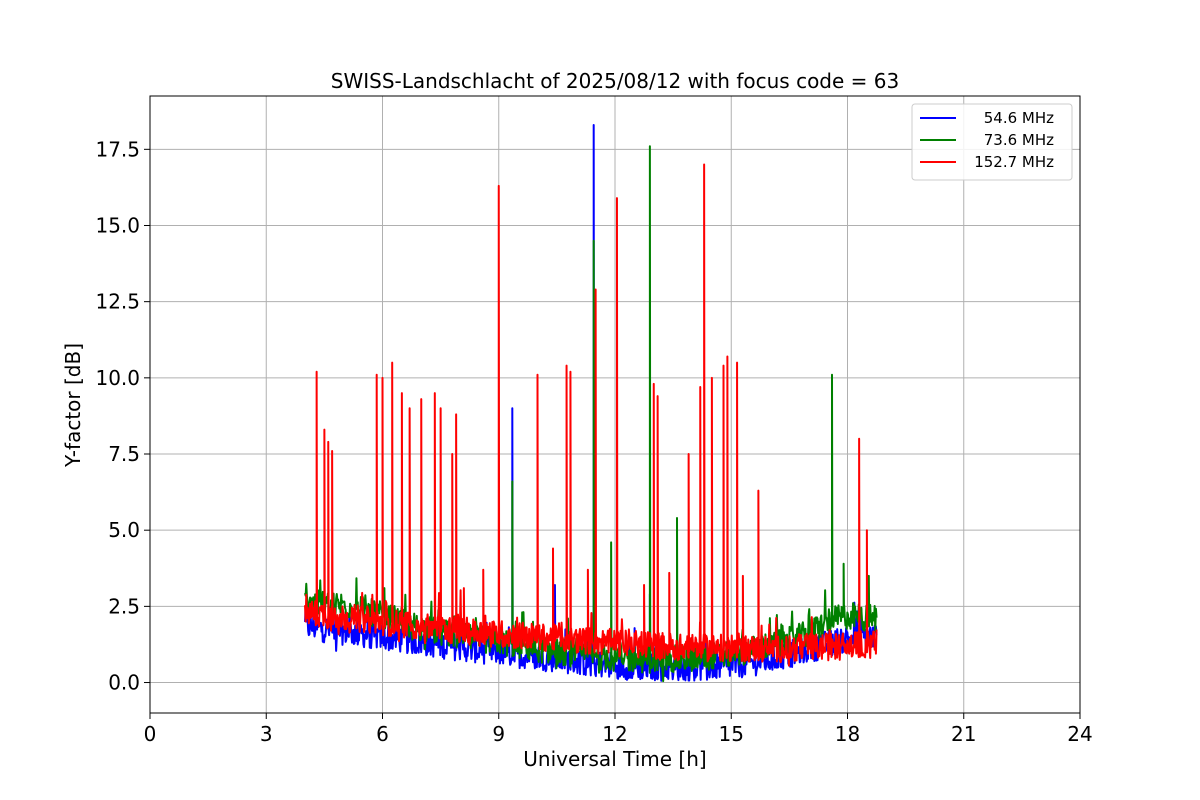 This screenshot has width=1200, height=800. I want to click on y-tick-label: 7.5, so click(124, 454).